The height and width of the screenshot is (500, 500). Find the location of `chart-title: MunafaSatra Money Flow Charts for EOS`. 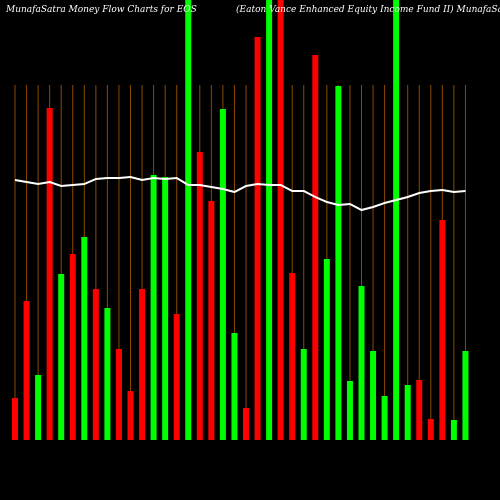

chart-title: MunafaSatra Money Flow Charts for EOS is located at coordinates (101, 10).